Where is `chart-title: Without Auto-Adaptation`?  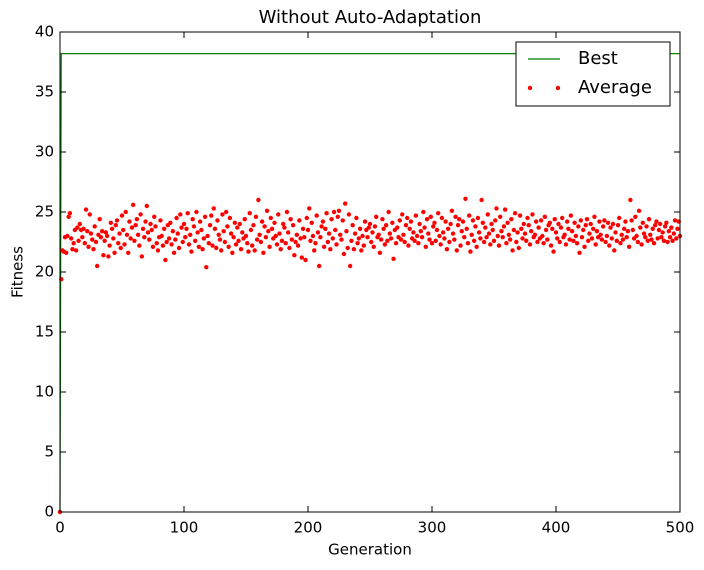 chart-title: Without Auto-Adaptation is located at coordinates (370, 17).